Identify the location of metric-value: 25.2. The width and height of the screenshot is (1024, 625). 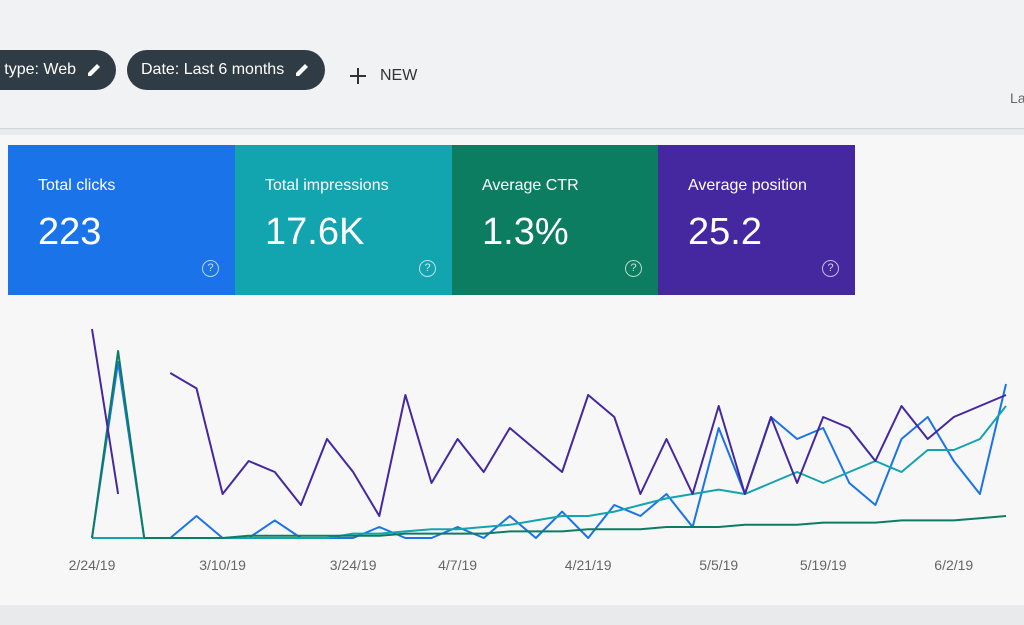
(725, 232).